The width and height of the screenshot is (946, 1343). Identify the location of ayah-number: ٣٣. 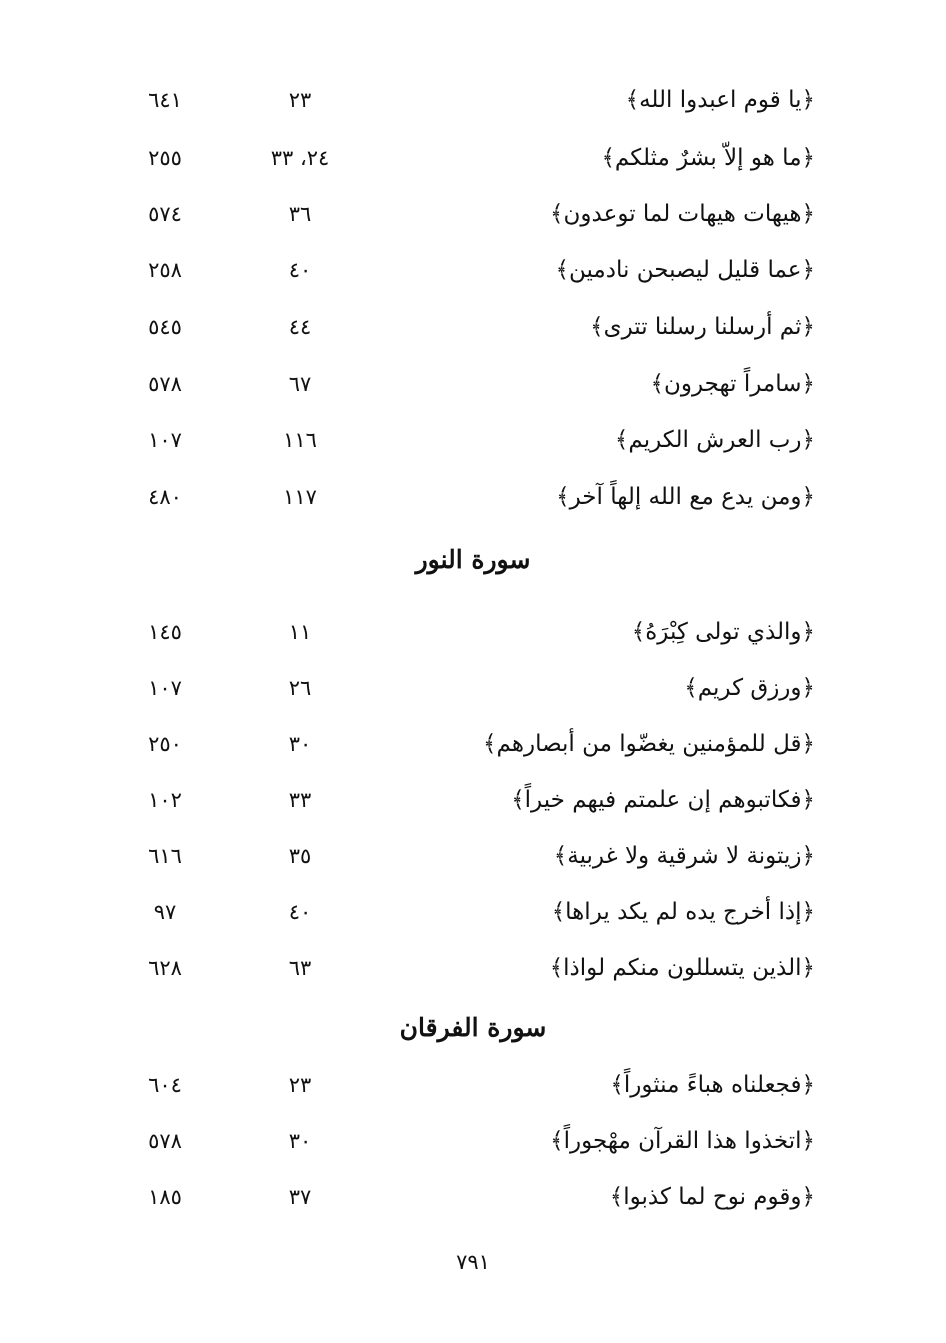
(300, 800).